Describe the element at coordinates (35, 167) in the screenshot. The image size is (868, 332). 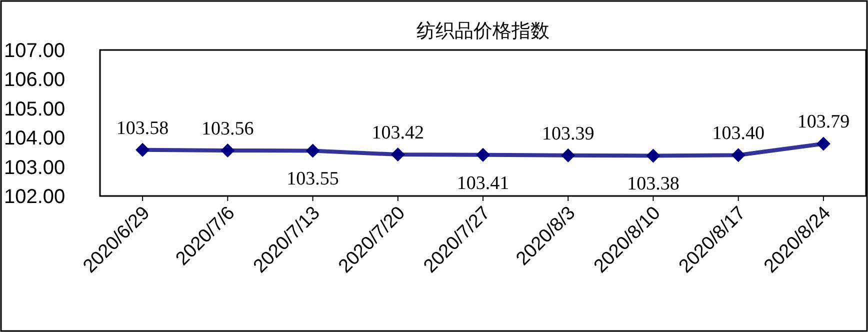
I see `y-tick-label: 103.00` at that location.